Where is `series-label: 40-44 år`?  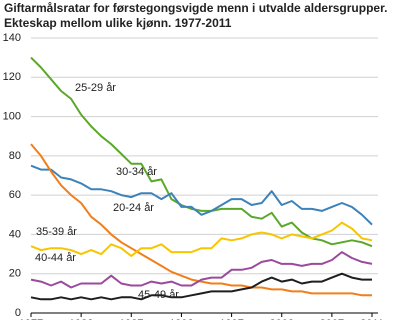 series-label: 40-44 år is located at coordinates (55, 258).